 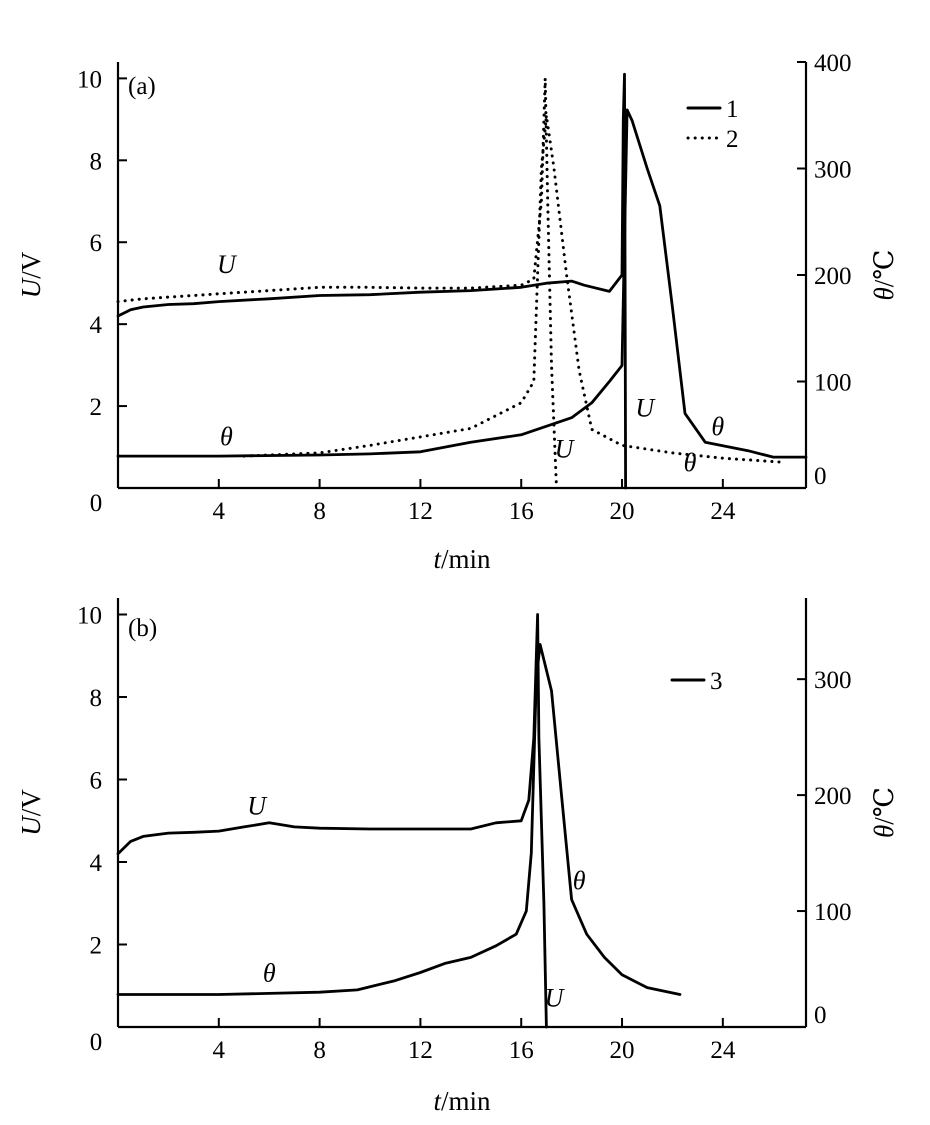 I want to click on panel-a-y-axis-title: U/V, so click(x=31, y=274).